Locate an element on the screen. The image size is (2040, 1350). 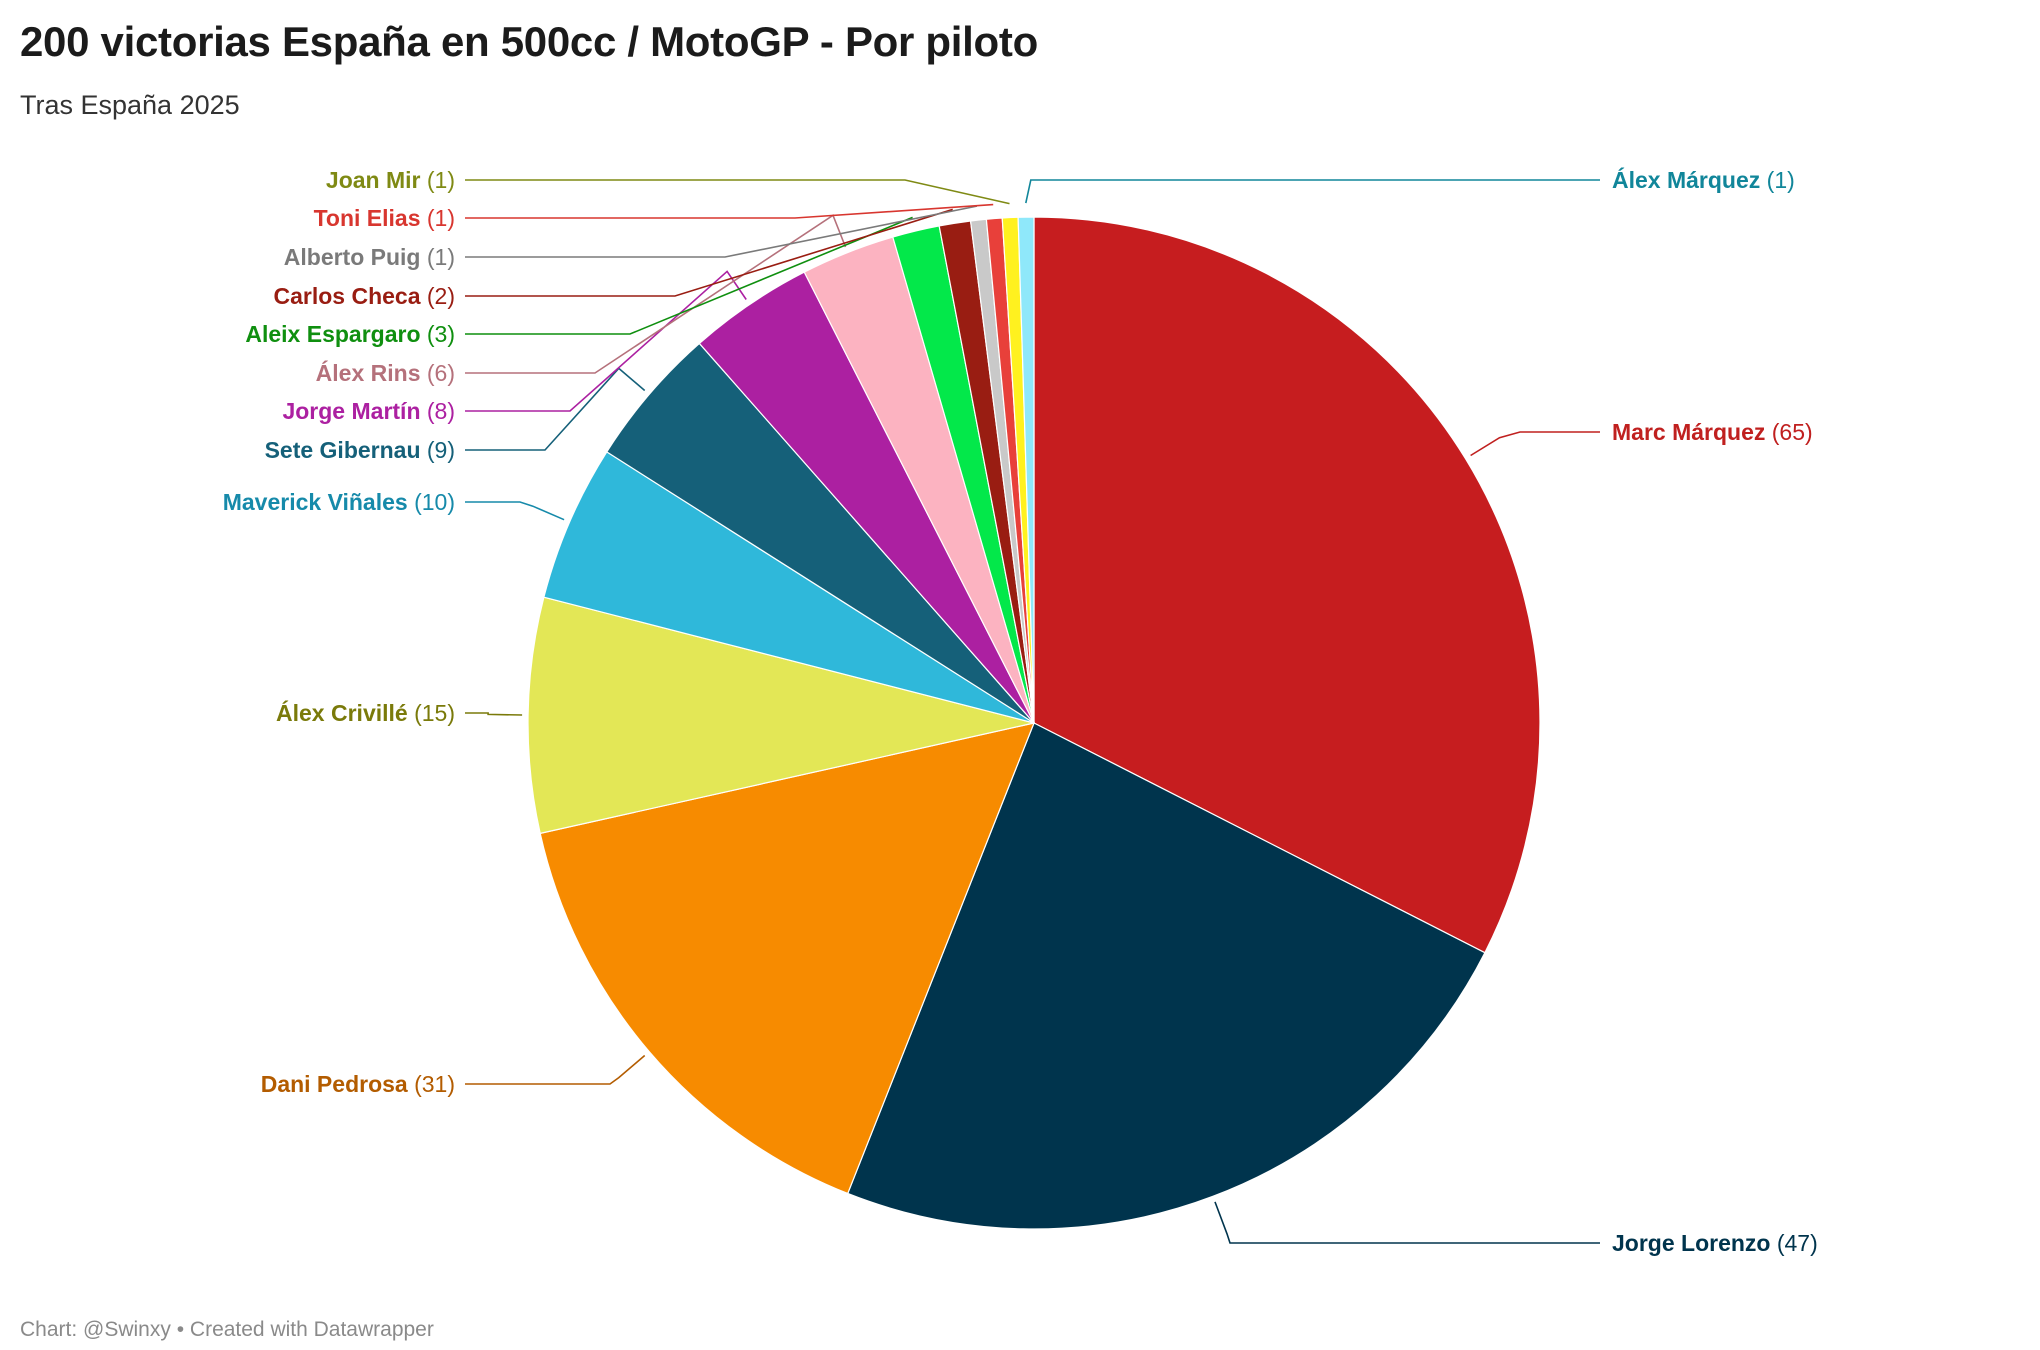
slice-label-name: Carlos Checa is located at coordinates (346, 296).